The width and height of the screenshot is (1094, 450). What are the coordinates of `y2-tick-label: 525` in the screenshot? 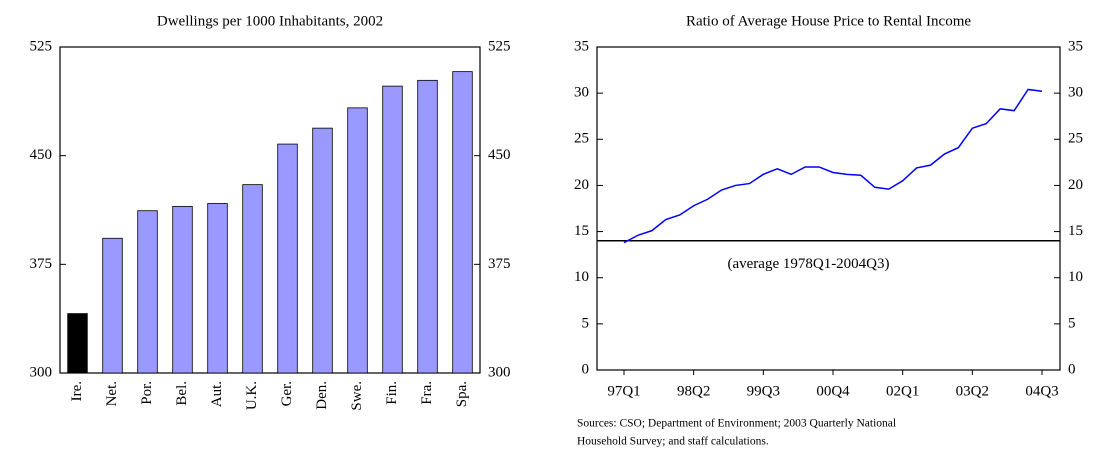 It's located at (499, 46).